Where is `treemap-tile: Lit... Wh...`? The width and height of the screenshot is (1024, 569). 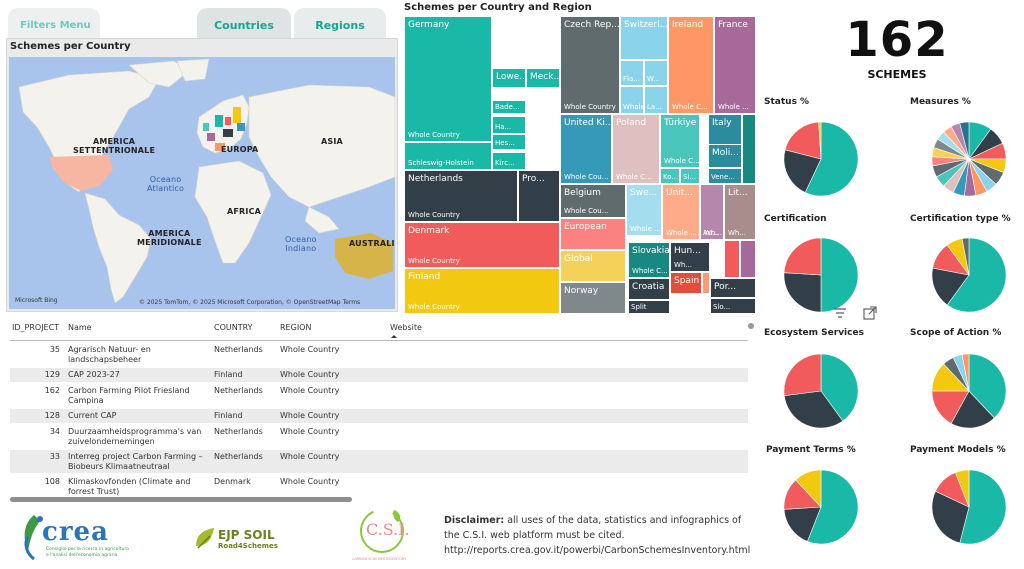
treemap-tile: Lit... Wh... is located at coordinates (740, 212).